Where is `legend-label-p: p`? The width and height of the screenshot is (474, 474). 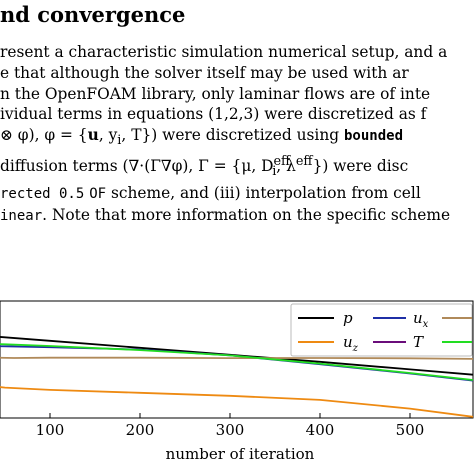
legend-label-p: p is located at coordinates (348, 318).